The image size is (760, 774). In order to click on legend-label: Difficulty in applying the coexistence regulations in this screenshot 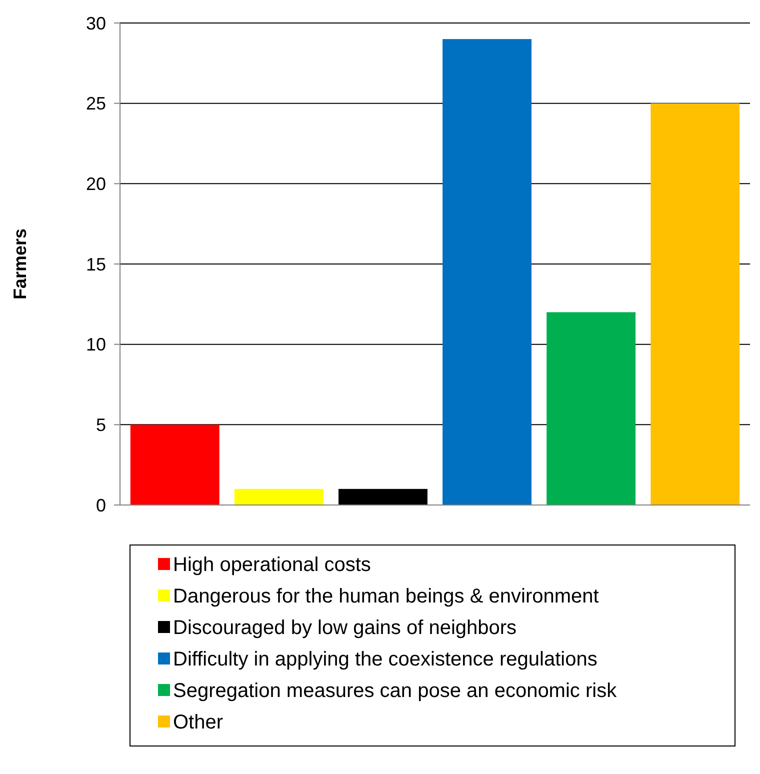, I will do `click(385, 659)`.